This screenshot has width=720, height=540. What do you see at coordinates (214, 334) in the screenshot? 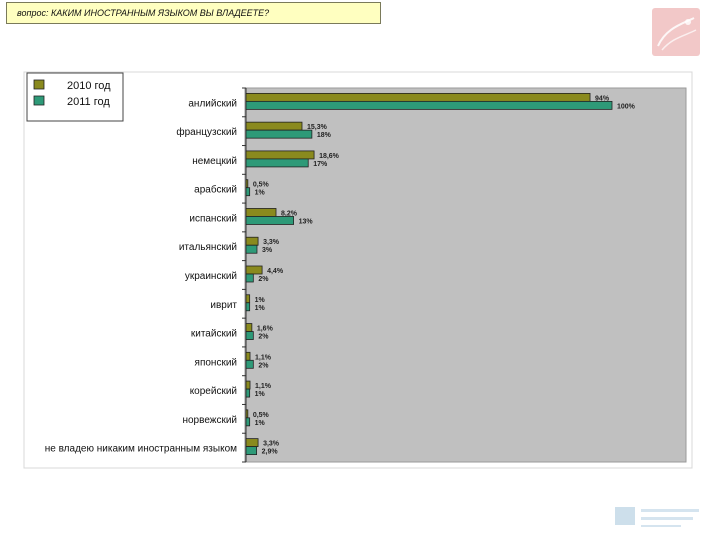
I see `category-label: китайский` at bounding box center [214, 334].